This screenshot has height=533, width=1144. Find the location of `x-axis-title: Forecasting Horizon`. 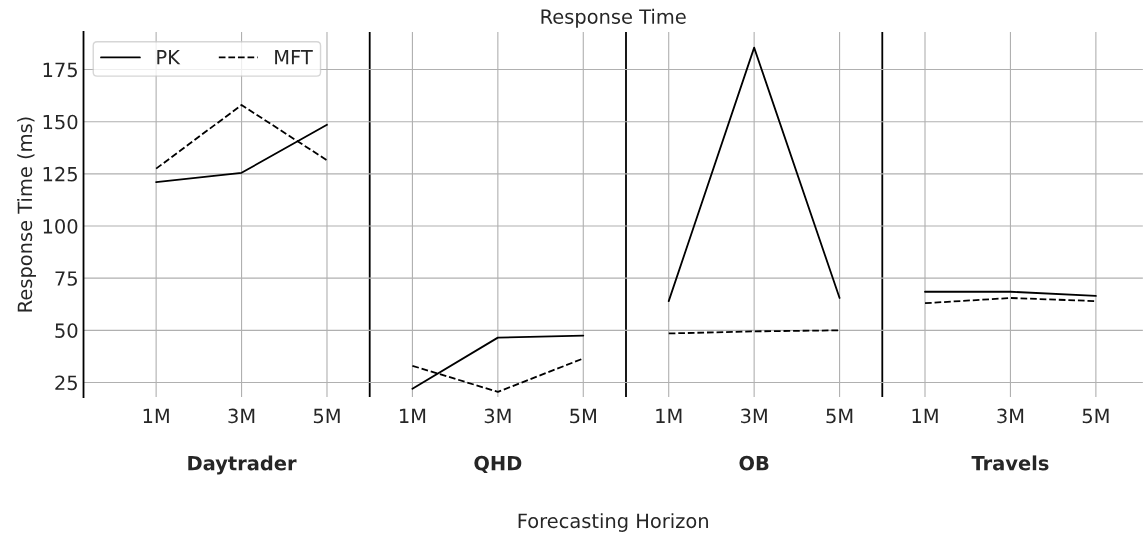

x-axis-title: Forecasting Horizon is located at coordinates (613, 522).